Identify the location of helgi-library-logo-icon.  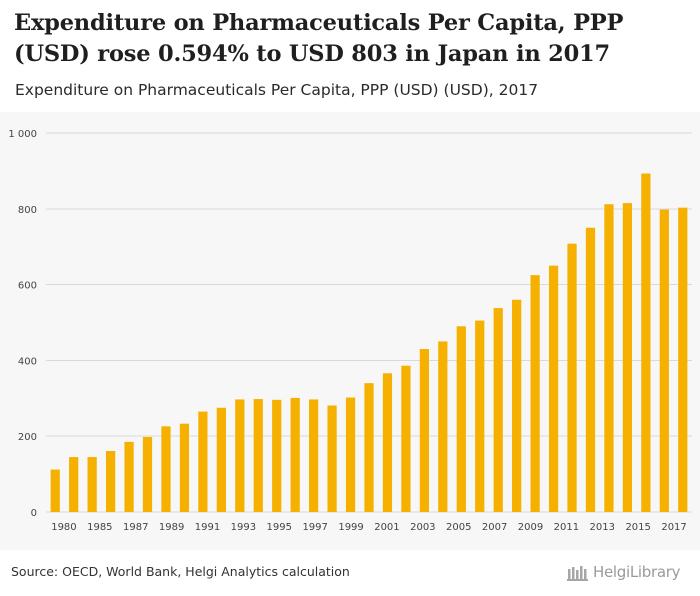
(577, 573).